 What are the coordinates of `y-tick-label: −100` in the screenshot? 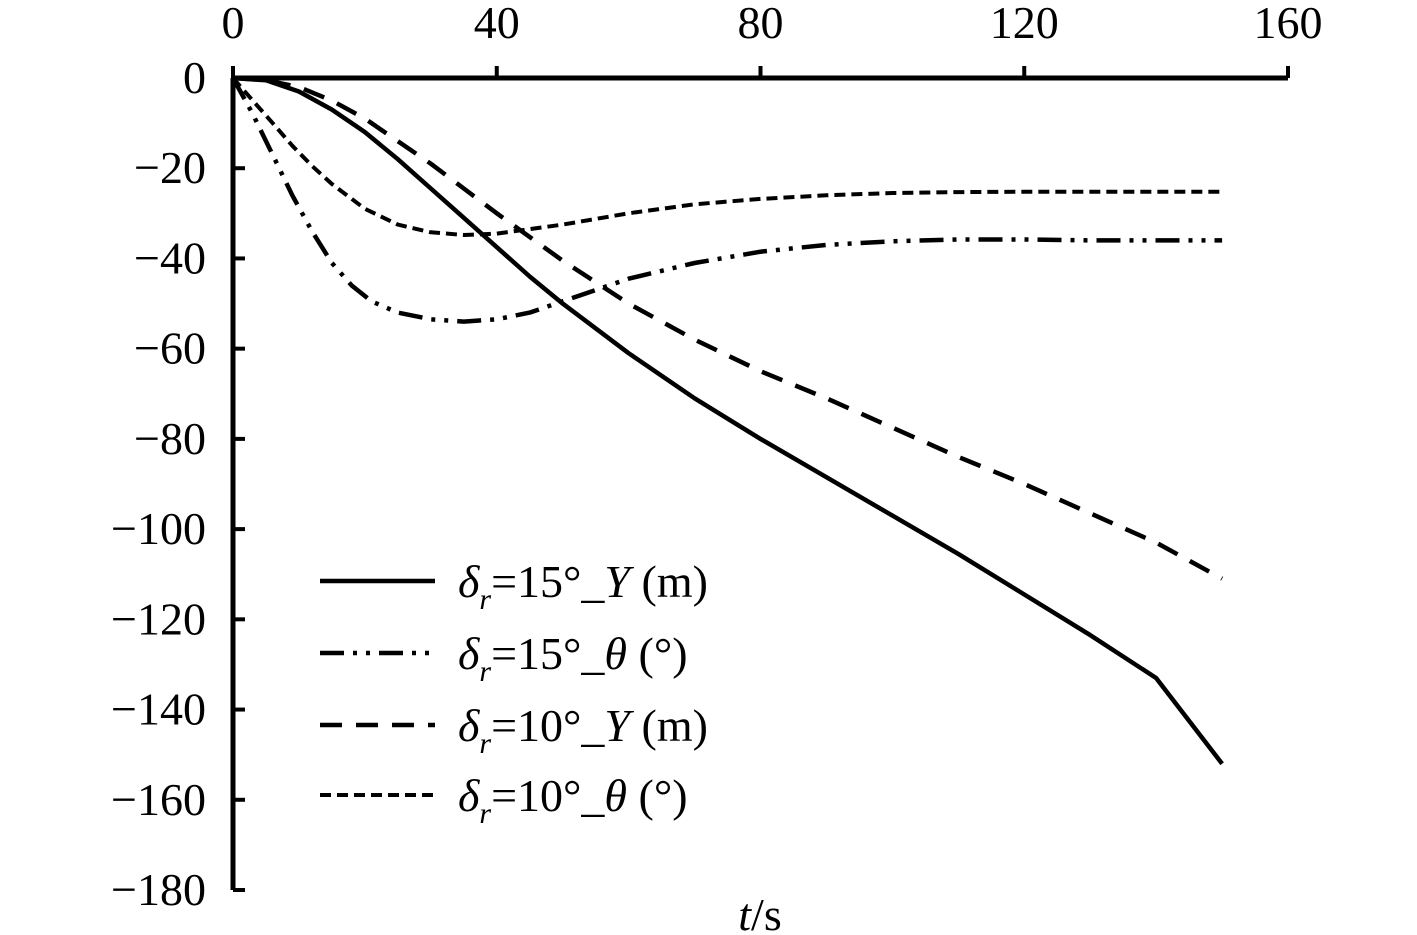 It's located at (158, 528).